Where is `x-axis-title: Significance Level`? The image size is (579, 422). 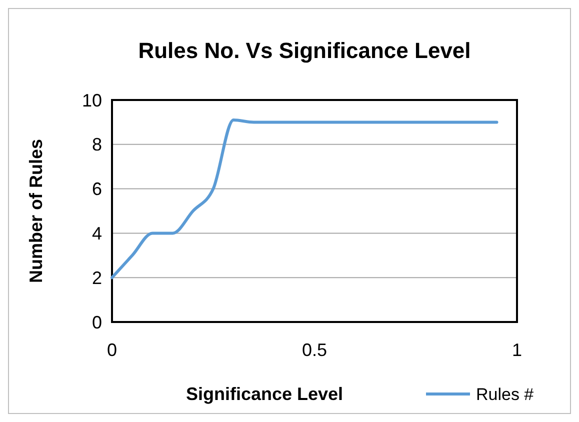 x-axis-title: Significance Level is located at coordinates (265, 394).